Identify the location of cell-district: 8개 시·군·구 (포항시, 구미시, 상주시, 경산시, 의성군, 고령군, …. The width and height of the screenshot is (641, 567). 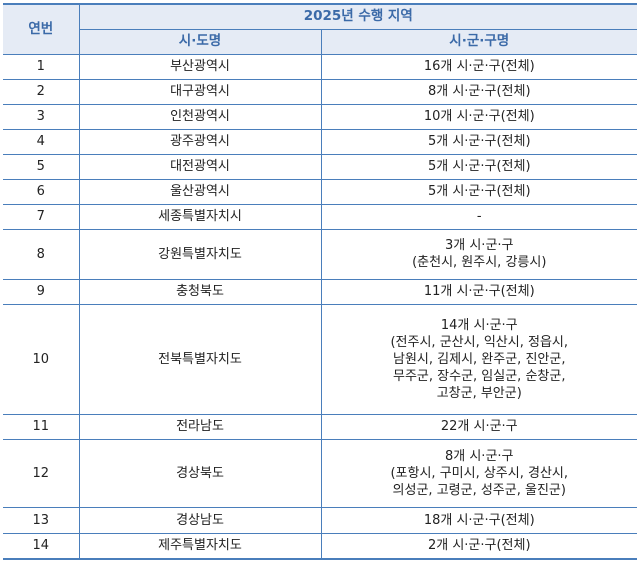
(478, 473).